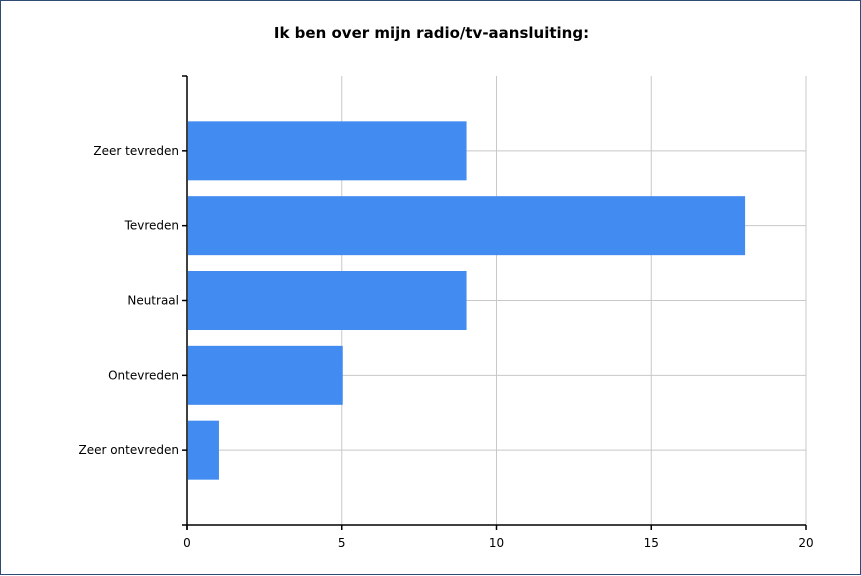  I want to click on x-tick-label: 20, so click(805, 543).